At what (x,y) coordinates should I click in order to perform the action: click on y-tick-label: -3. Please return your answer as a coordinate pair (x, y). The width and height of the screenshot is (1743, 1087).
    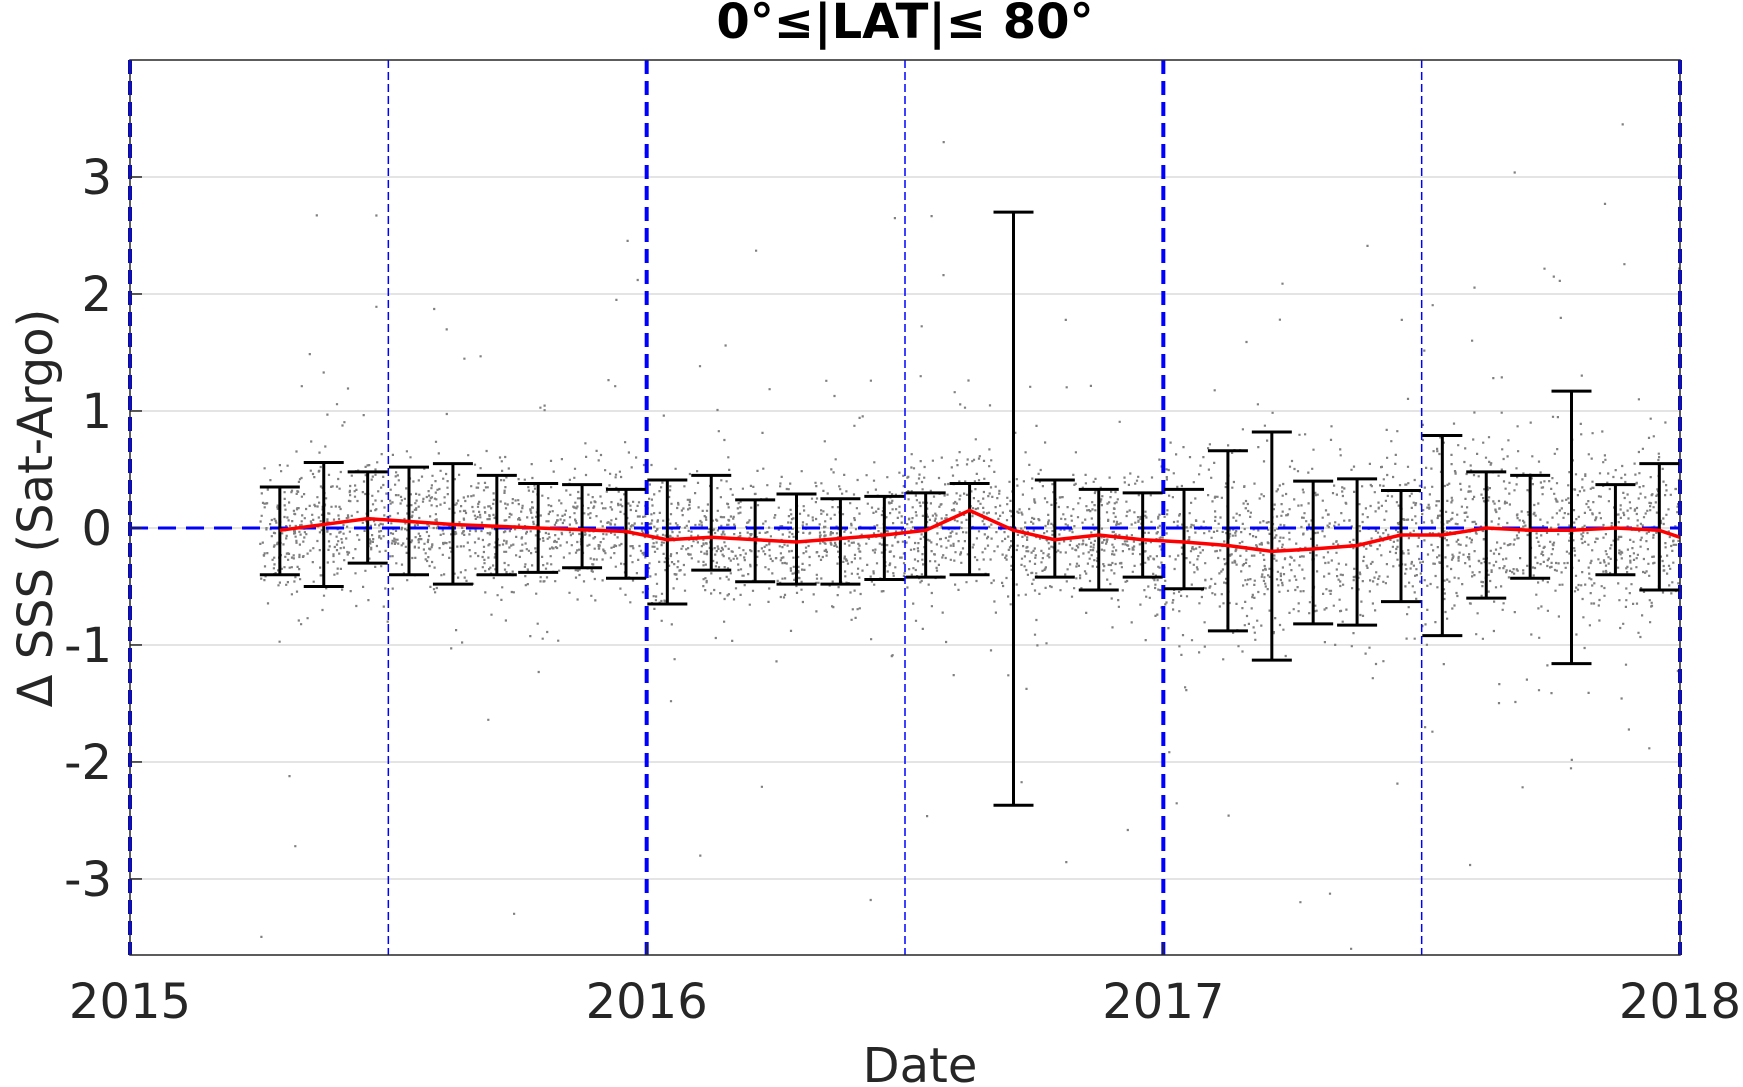
    Looking at the image, I should click on (88, 880).